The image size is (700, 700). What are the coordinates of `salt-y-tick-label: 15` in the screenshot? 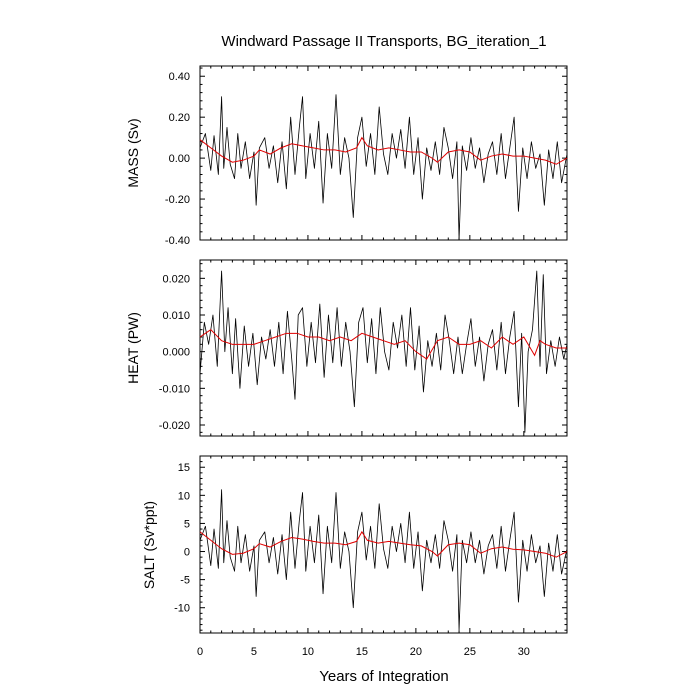 It's located at (184, 468).